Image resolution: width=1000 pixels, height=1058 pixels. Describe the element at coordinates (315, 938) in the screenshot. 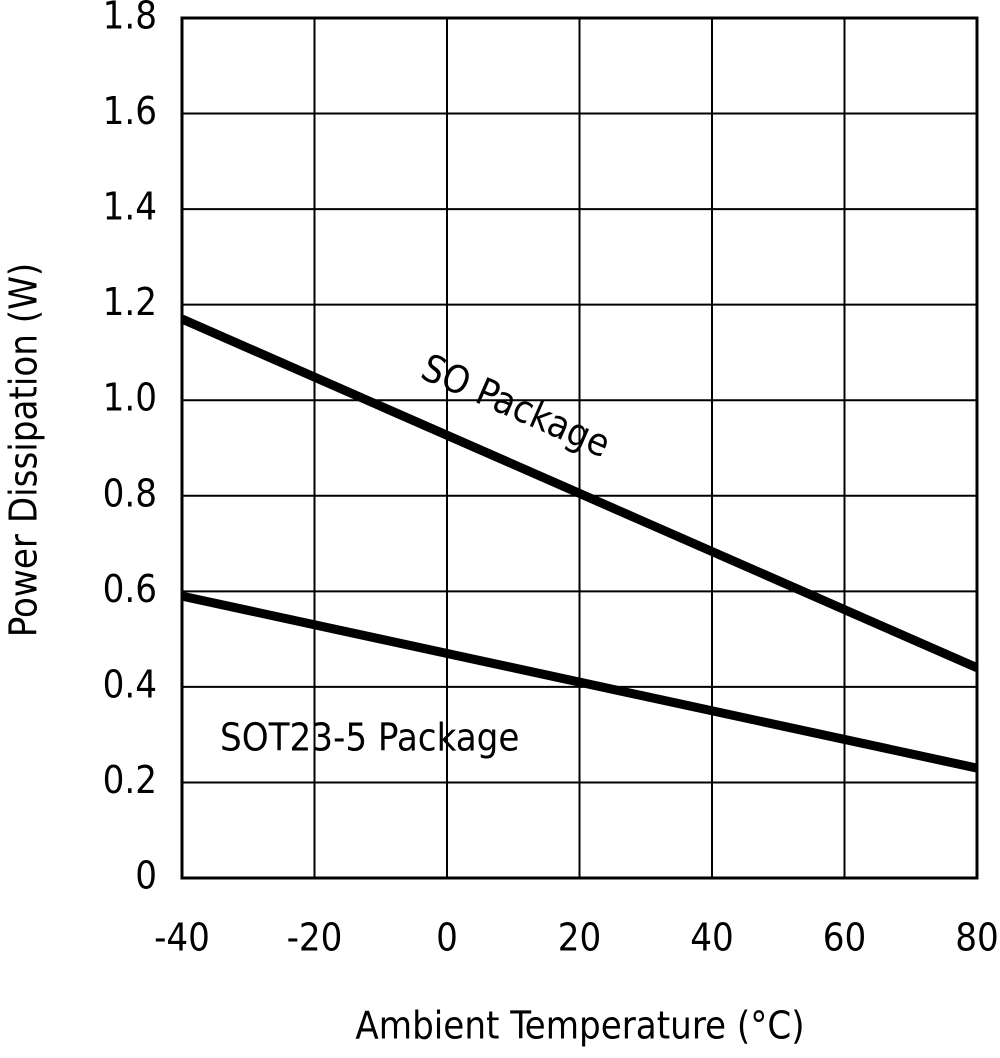

I see `x-tick-label: -20` at that location.